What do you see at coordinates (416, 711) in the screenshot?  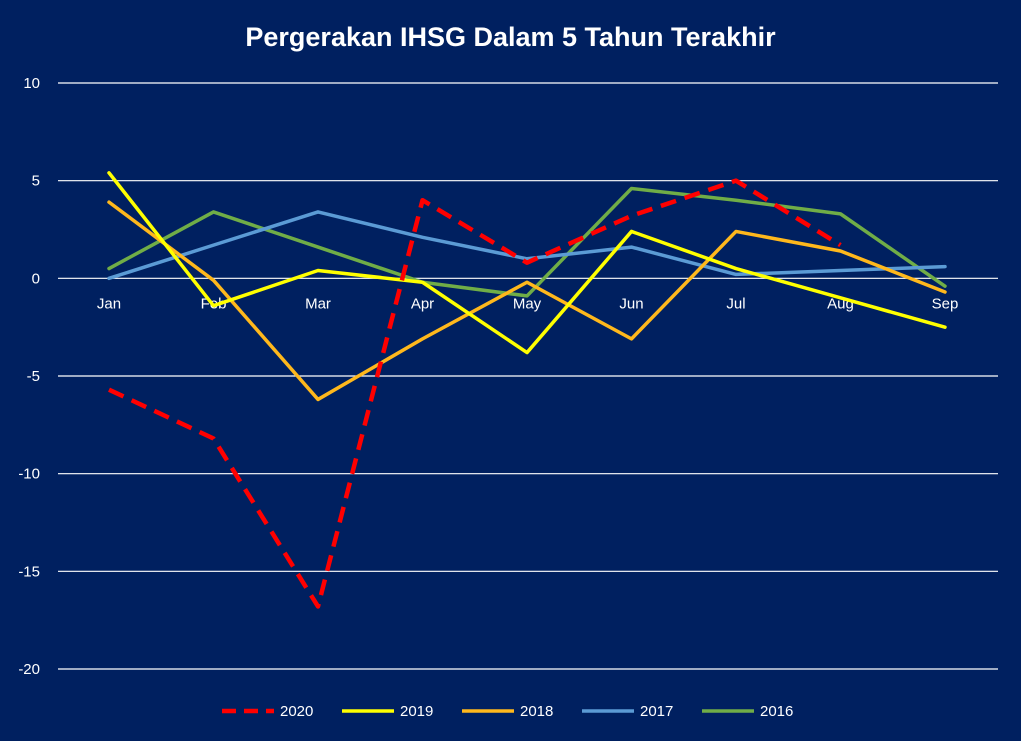 I see `legend-label-2019: 2019` at bounding box center [416, 711].